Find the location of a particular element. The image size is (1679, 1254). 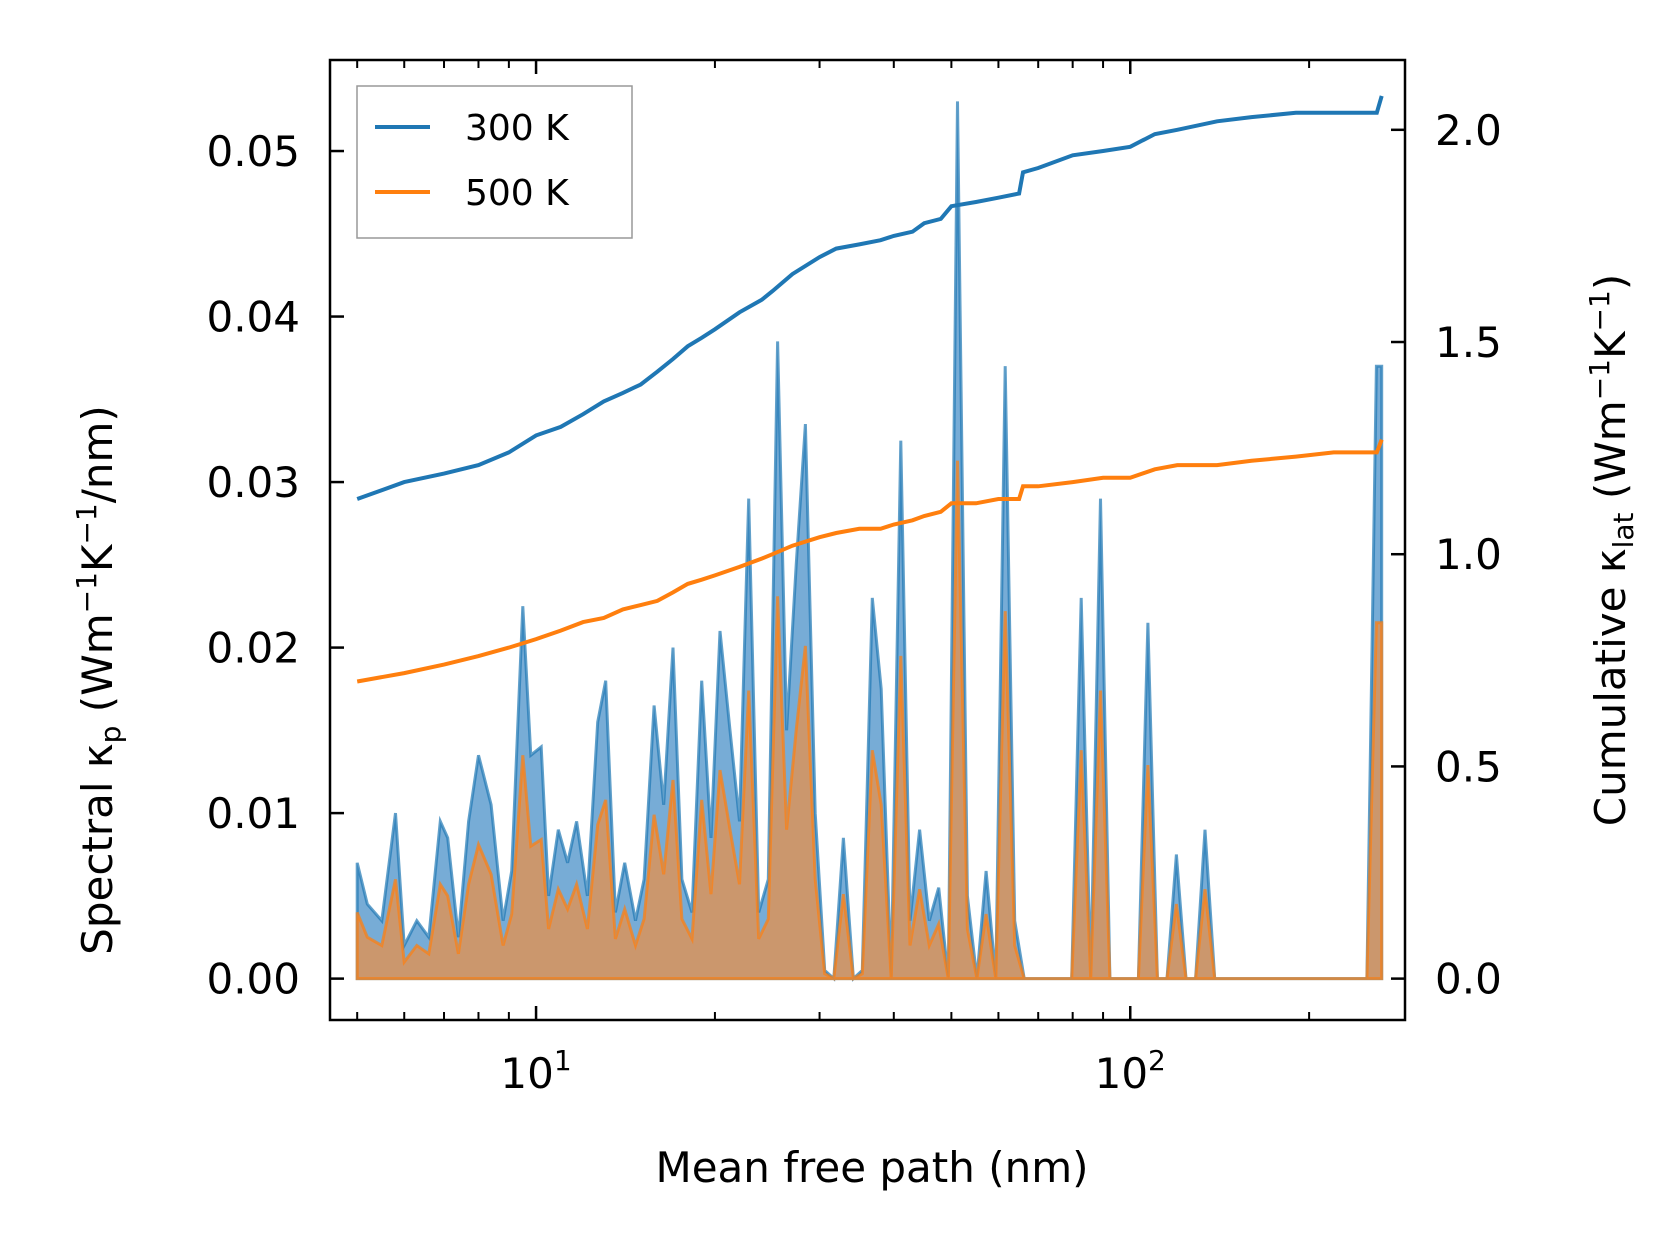

y-left-tick-label: 0.00 is located at coordinates (253, 979).